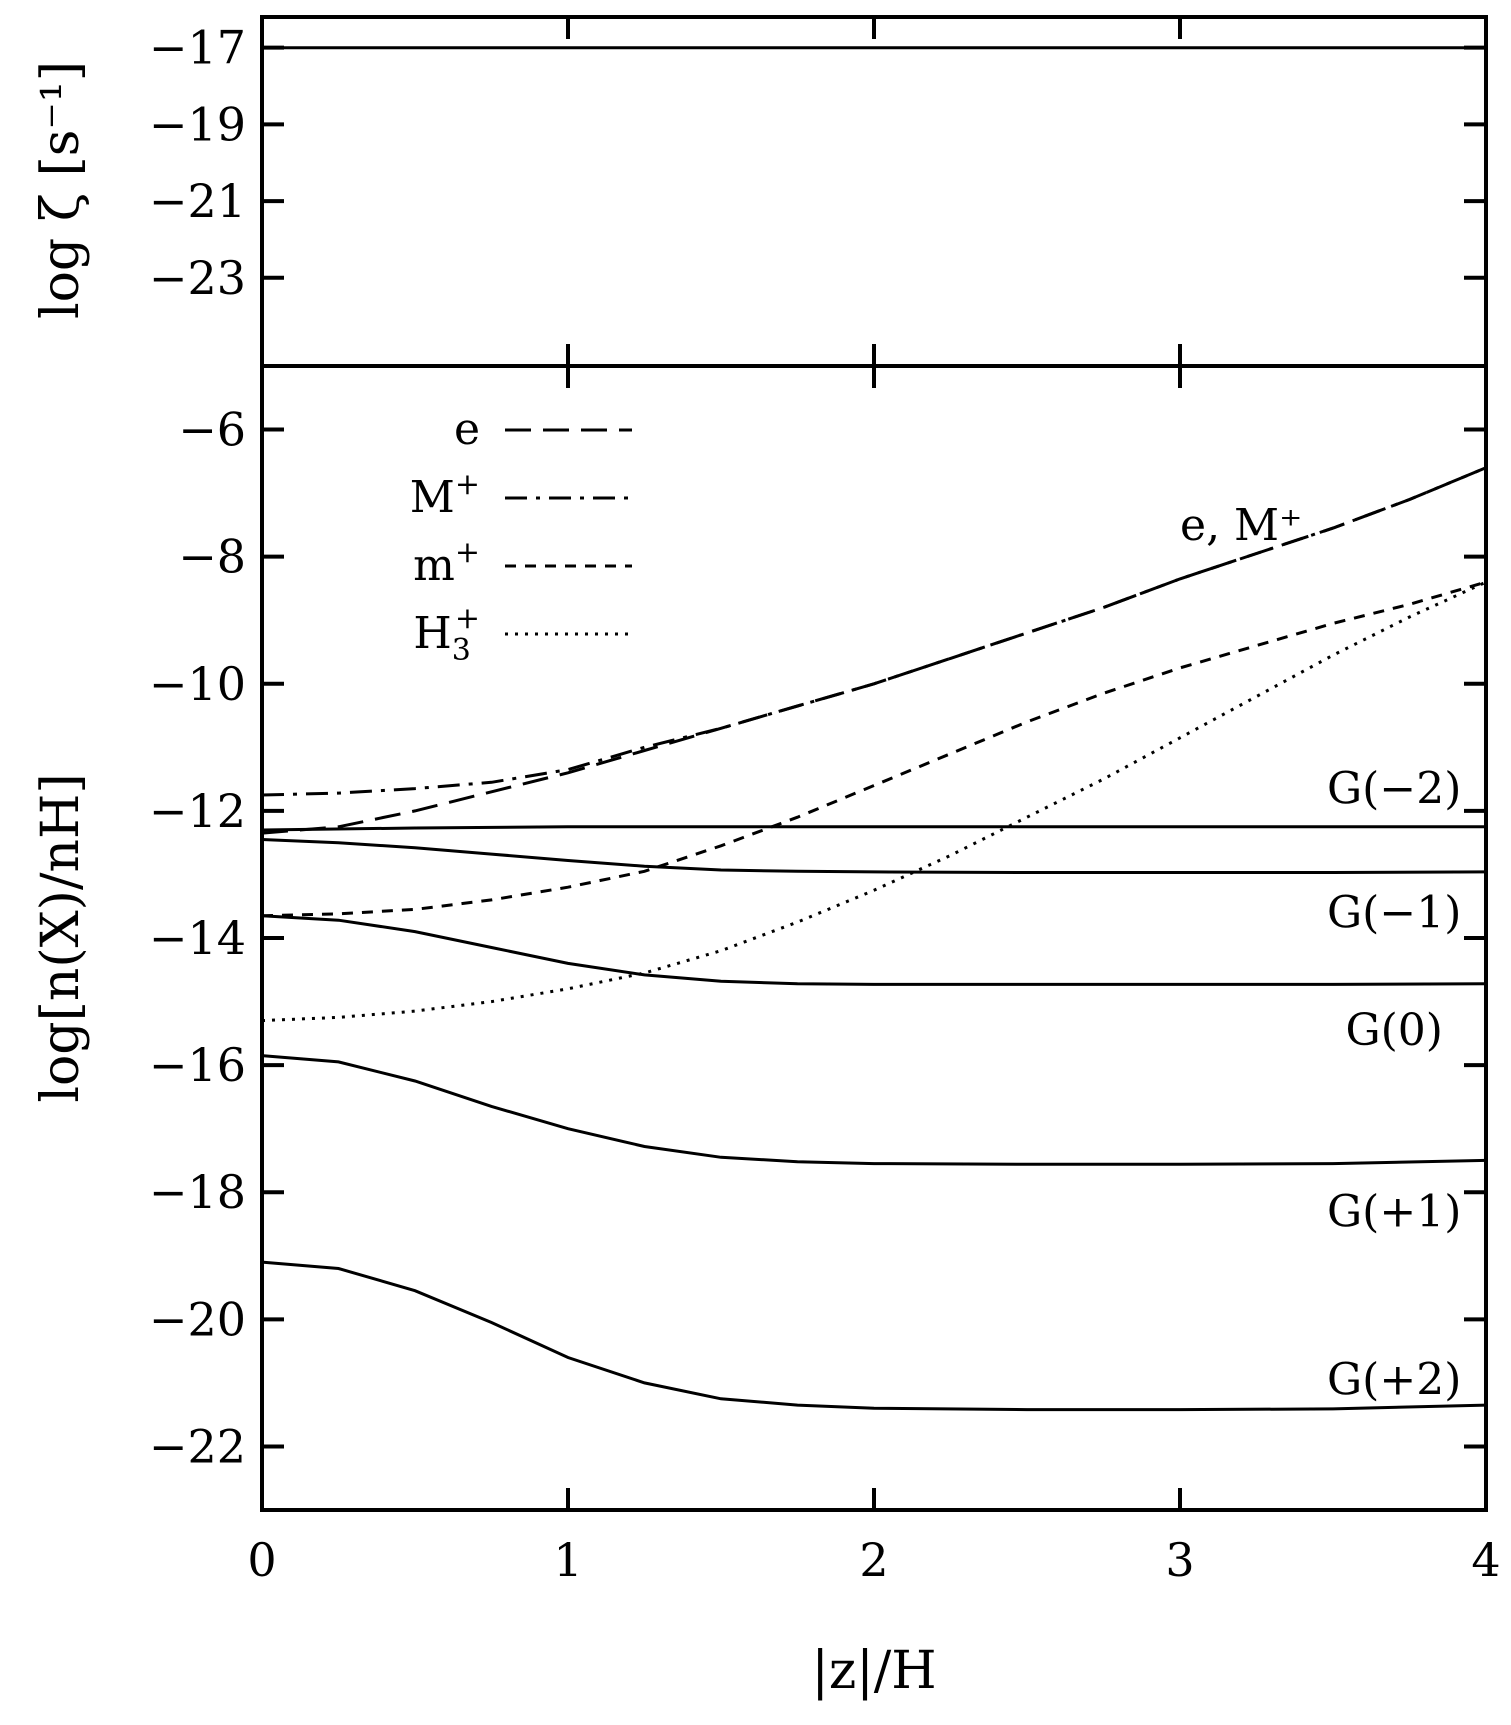 The width and height of the screenshot is (1511, 1725). I want to click on legend: e M+ m+ H3+, so click(521, 536).